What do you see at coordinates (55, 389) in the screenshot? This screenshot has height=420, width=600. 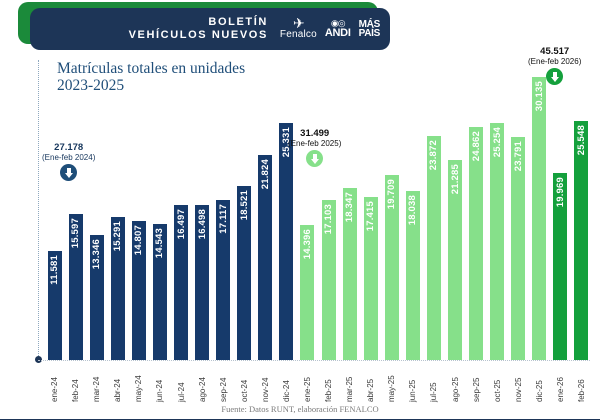 I see `x-tick-label: ene-24` at bounding box center [55, 389].